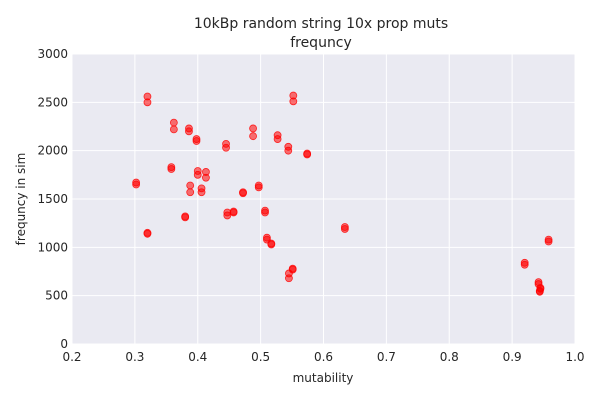 Image resolution: width=600 pixels, height=400 pixels. Describe the element at coordinates (321, 24) in the screenshot. I see `chart-title-line-1: 10kBp random string 10x prop muts` at that location.